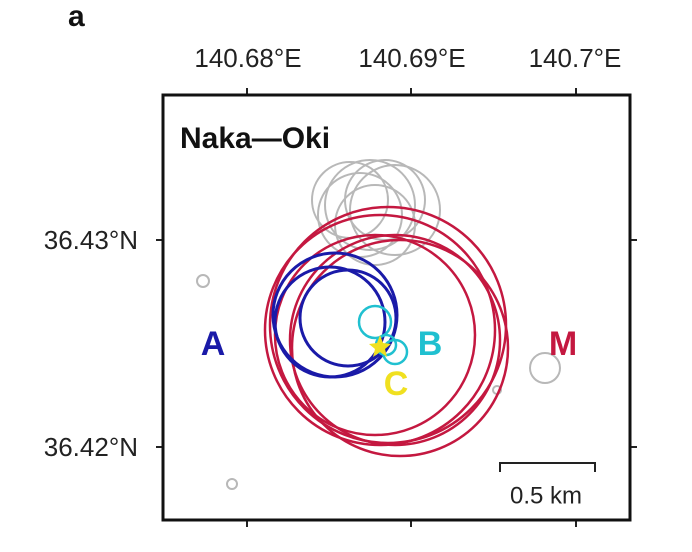 The width and height of the screenshot is (692, 552). I want to click on lon-label: 140.69°E, so click(411, 58).